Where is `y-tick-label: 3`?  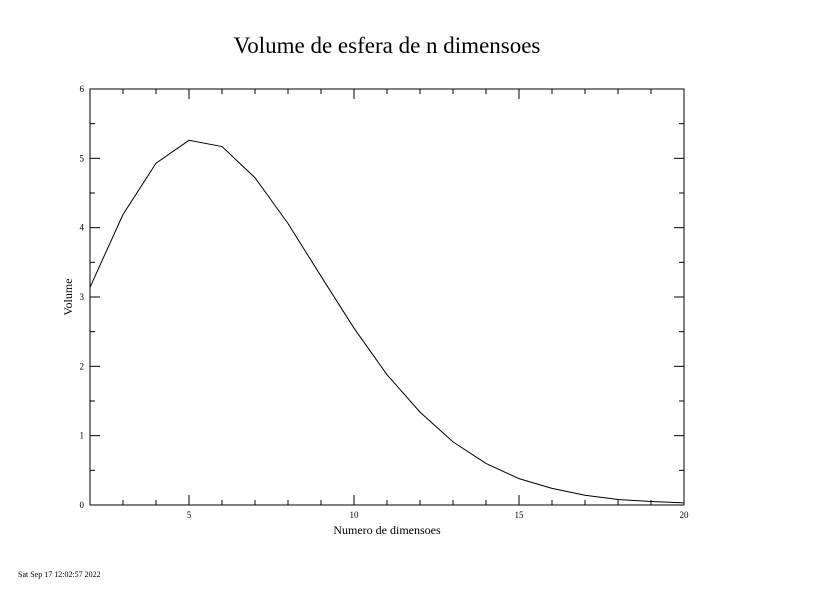
y-tick-label: 3 is located at coordinates (82, 297).